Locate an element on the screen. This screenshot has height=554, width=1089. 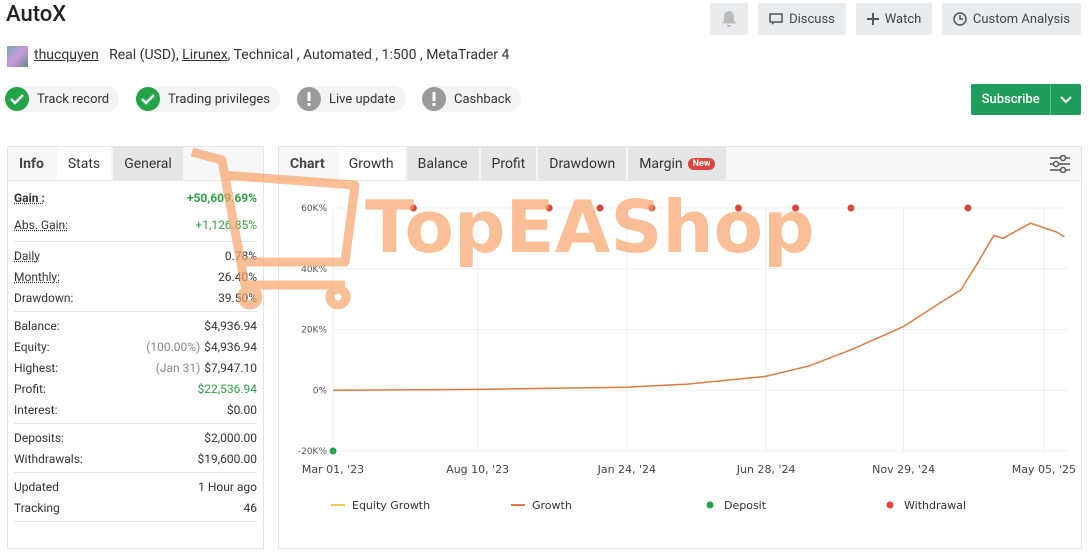
stats-row: Equity: (100.00%) $4,936.94 is located at coordinates (135, 346).